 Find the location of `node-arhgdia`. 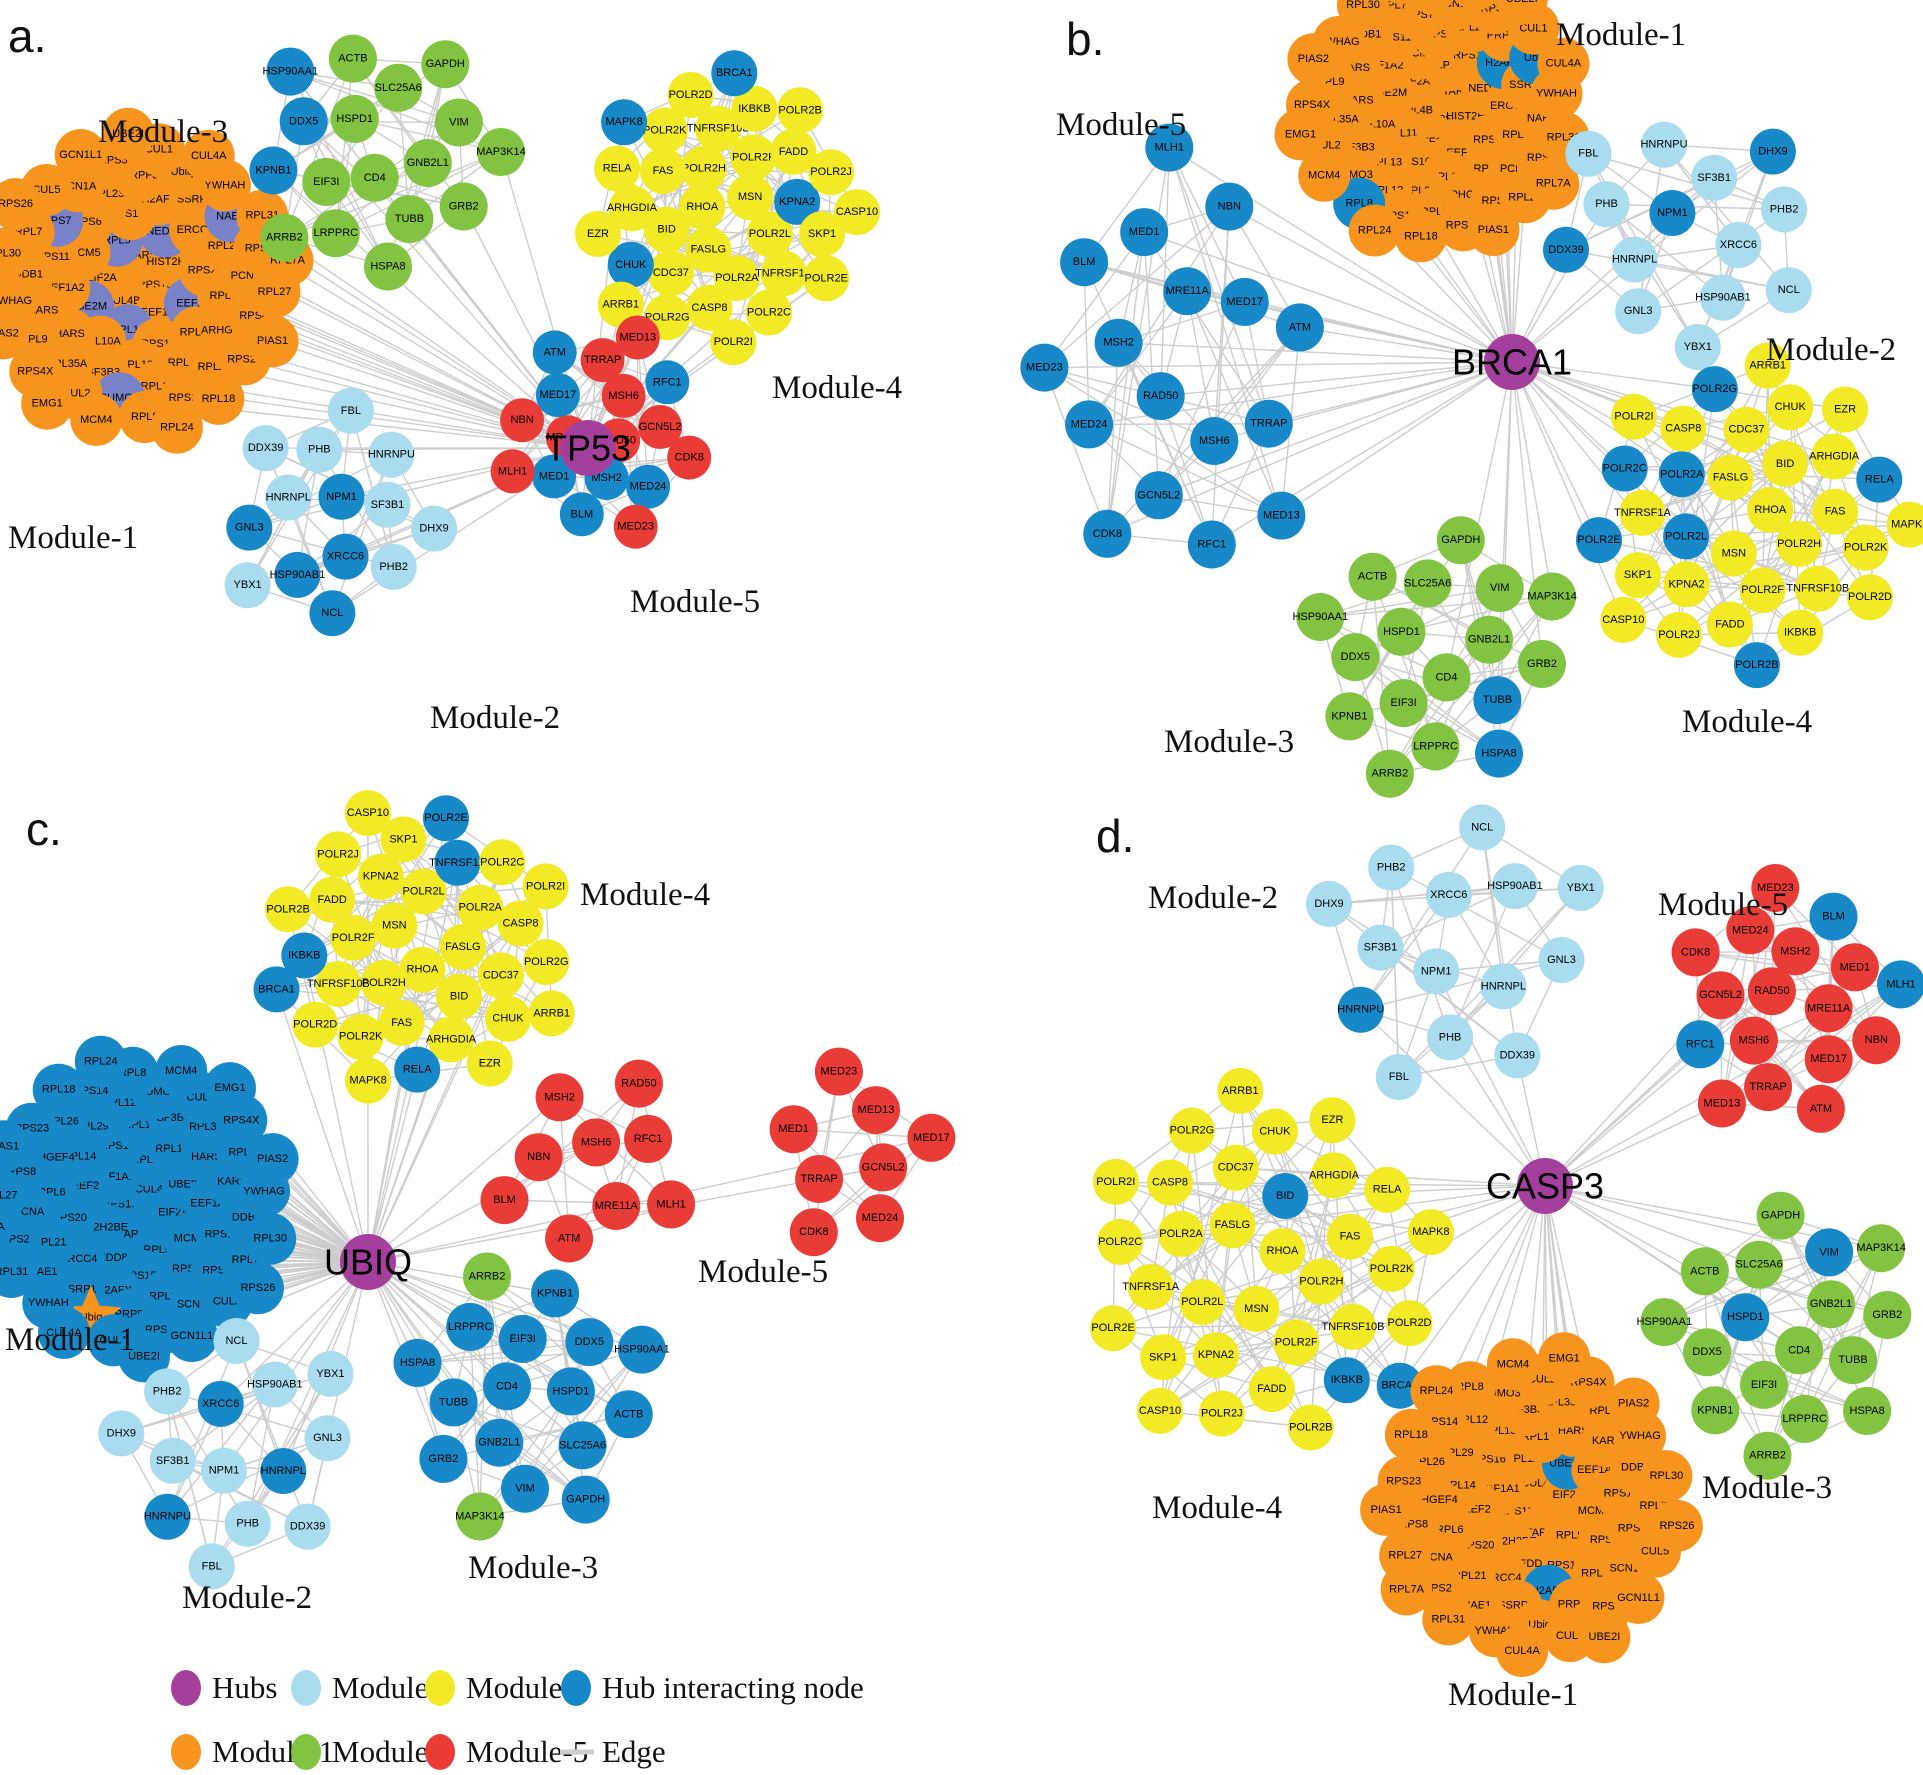

node-arhgdia is located at coordinates (451, 1039).